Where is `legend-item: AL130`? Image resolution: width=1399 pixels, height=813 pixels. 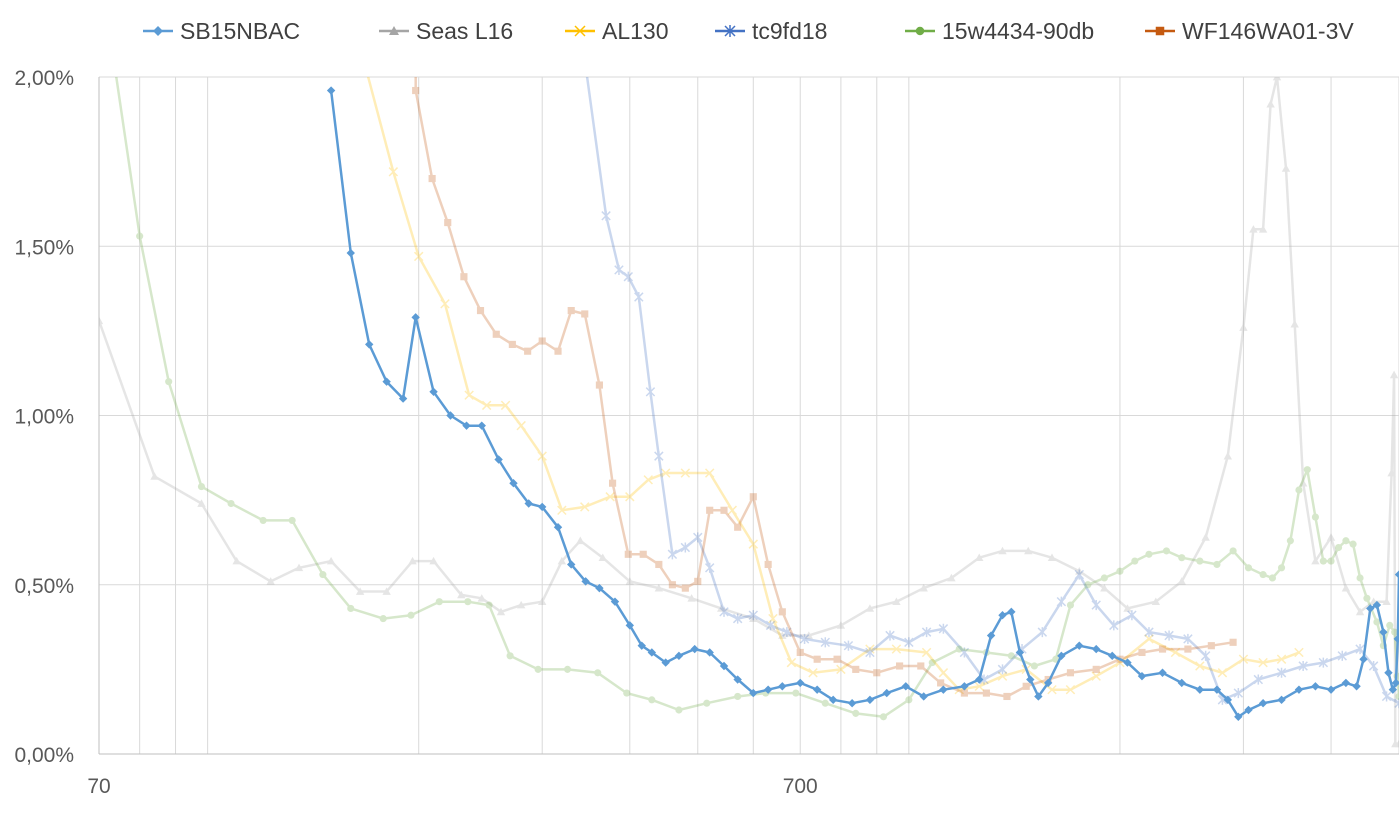
legend-item: AL130 is located at coordinates (617, 31).